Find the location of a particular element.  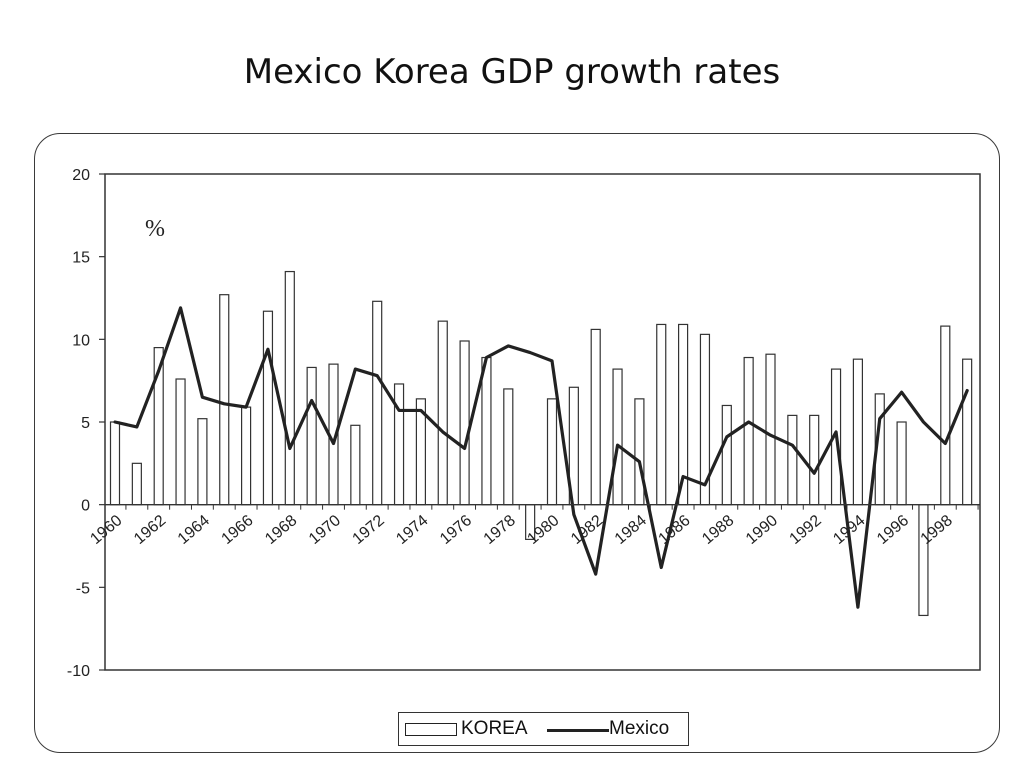

korea-bar-1990 is located at coordinates (770, 429).